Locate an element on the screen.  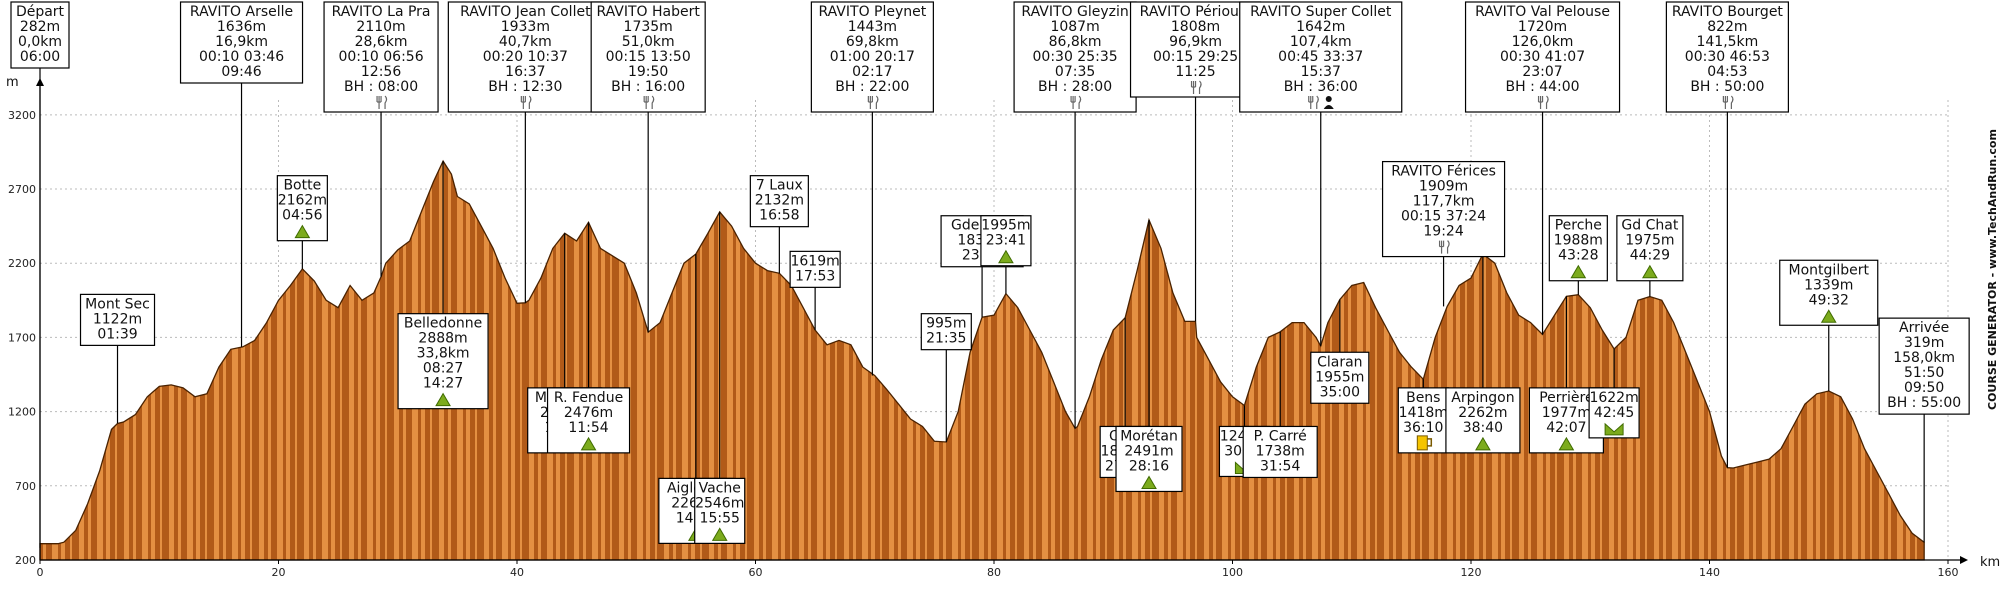
annotation-text: 1339m is located at coordinates (1828, 285).